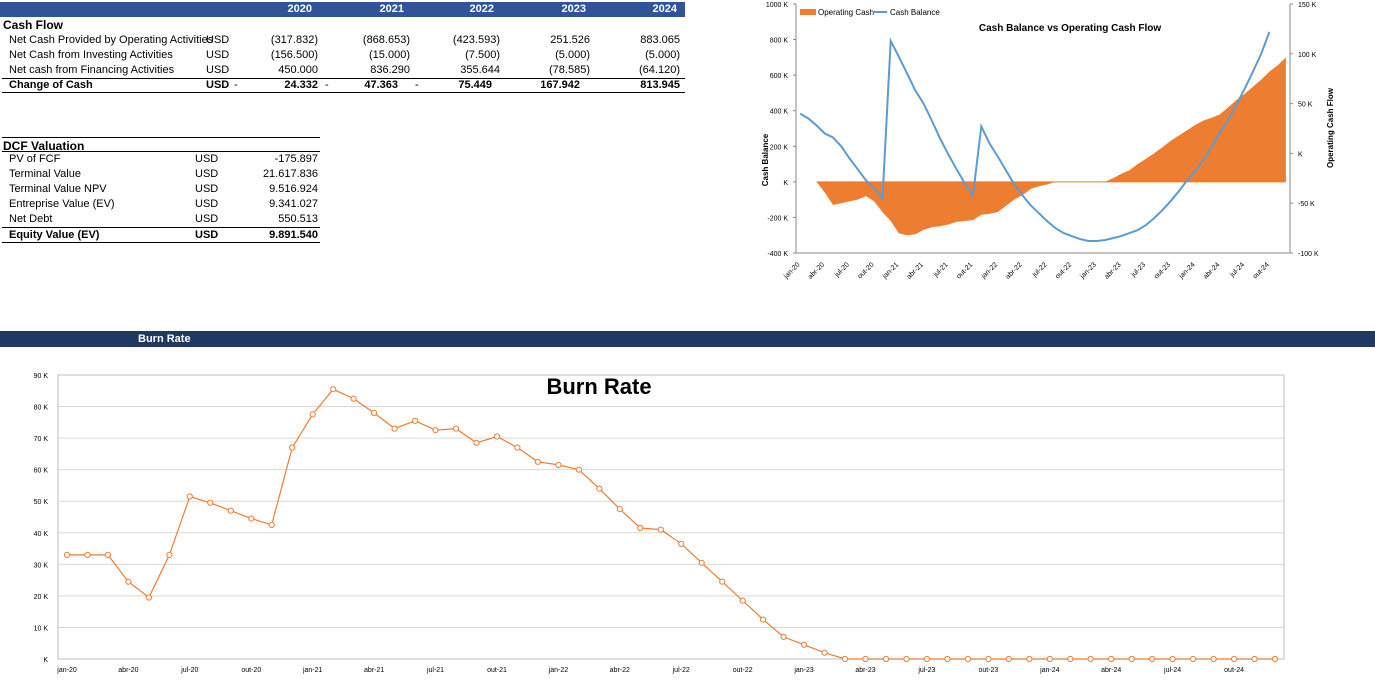  I want to click on cf-total-dash: -, so click(417, 85).